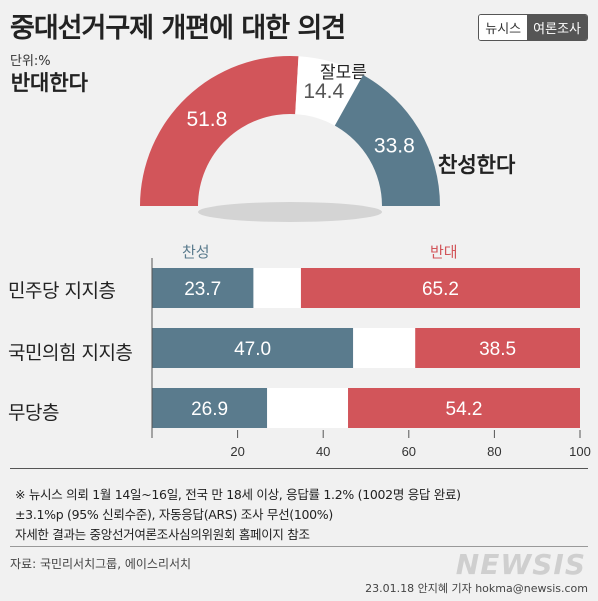 This screenshot has width=598, height=601. I want to click on brand-badge: 뉴시스 여론조사, so click(533, 27).